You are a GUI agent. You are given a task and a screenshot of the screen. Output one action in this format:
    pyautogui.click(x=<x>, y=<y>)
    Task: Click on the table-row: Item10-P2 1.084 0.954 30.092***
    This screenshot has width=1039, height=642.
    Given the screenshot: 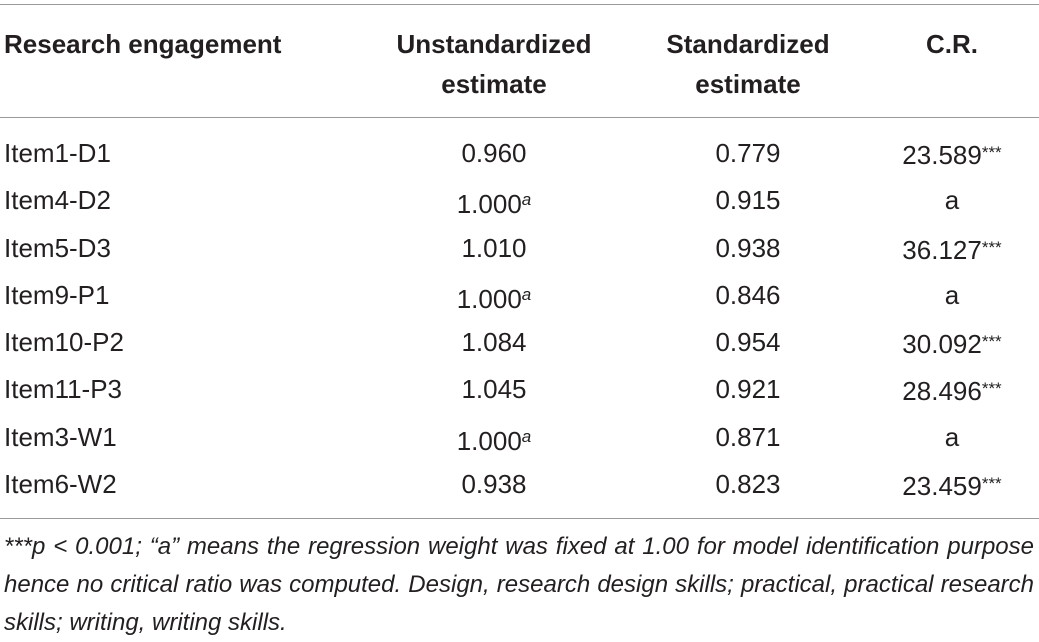 What is the action you would take?
    pyautogui.click(x=519, y=342)
    